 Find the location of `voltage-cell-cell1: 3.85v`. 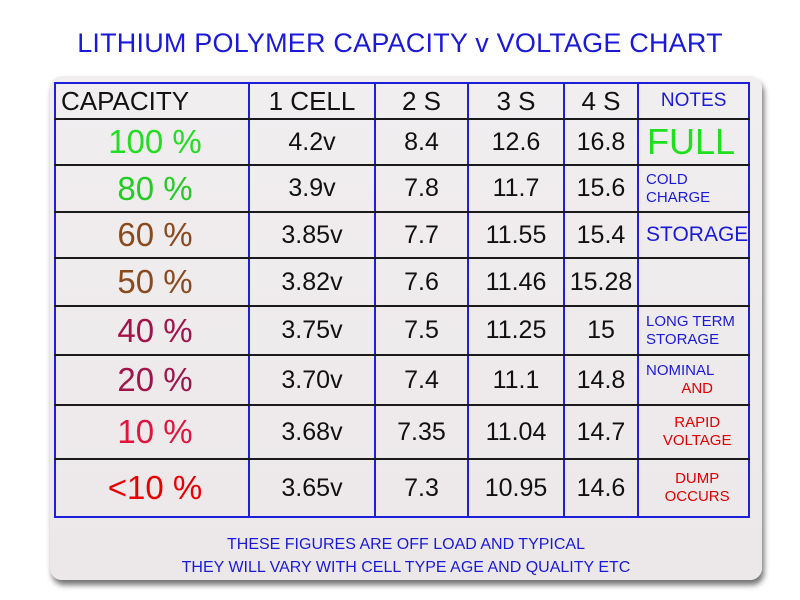

voltage-cell-cell1: 3.85v is located at coordinates (312, 235).